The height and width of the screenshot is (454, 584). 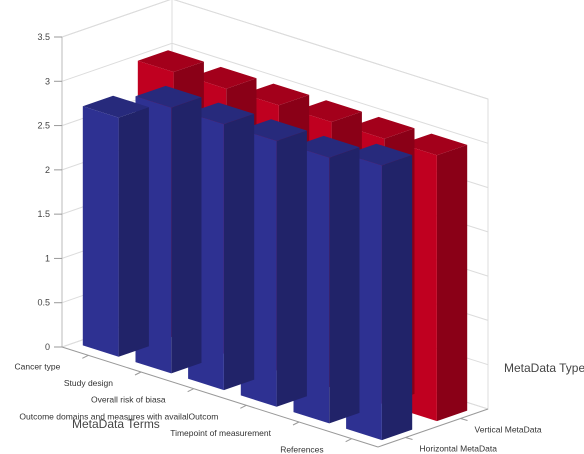 I want to click on z-category-label: Horizontal MetaData, so click(x=459, y=449).